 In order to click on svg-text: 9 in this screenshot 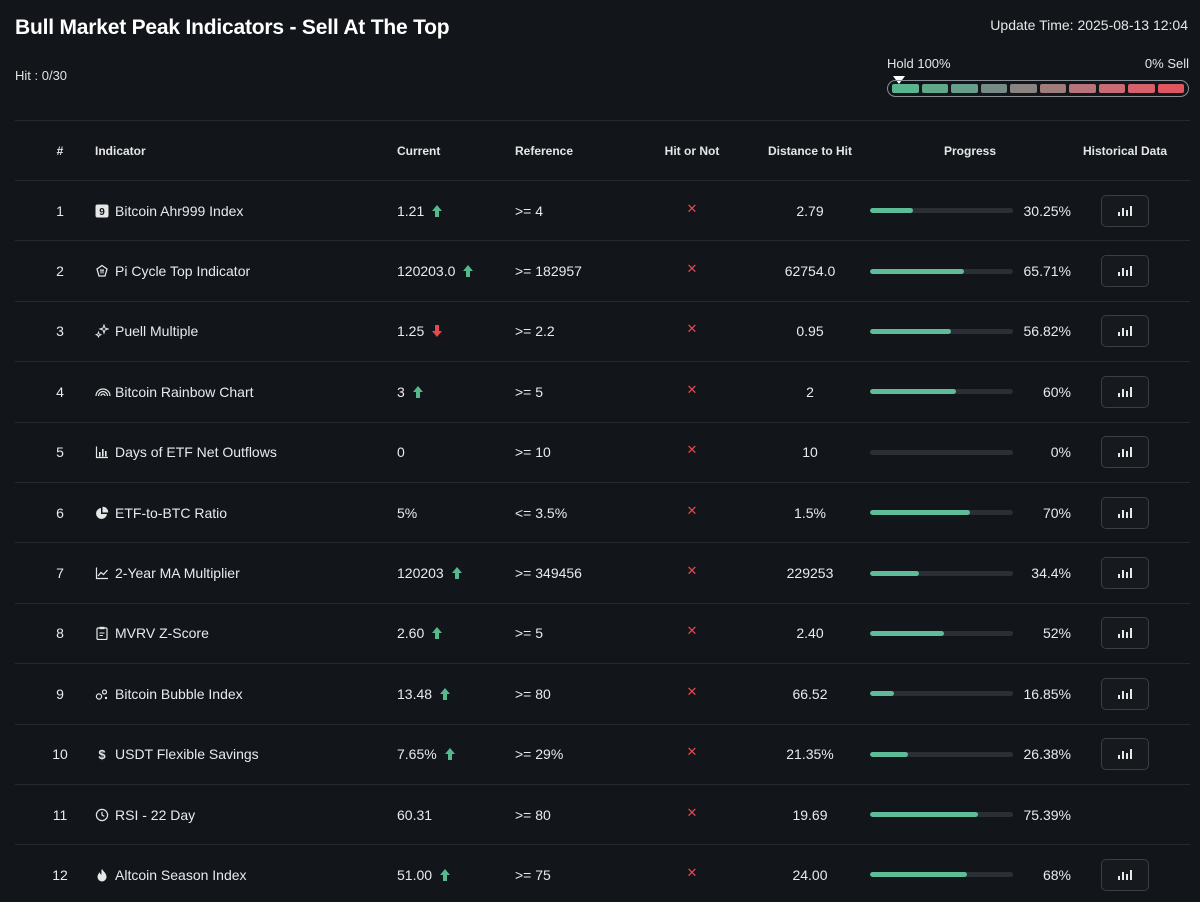, I will do `click(102, 212)`.